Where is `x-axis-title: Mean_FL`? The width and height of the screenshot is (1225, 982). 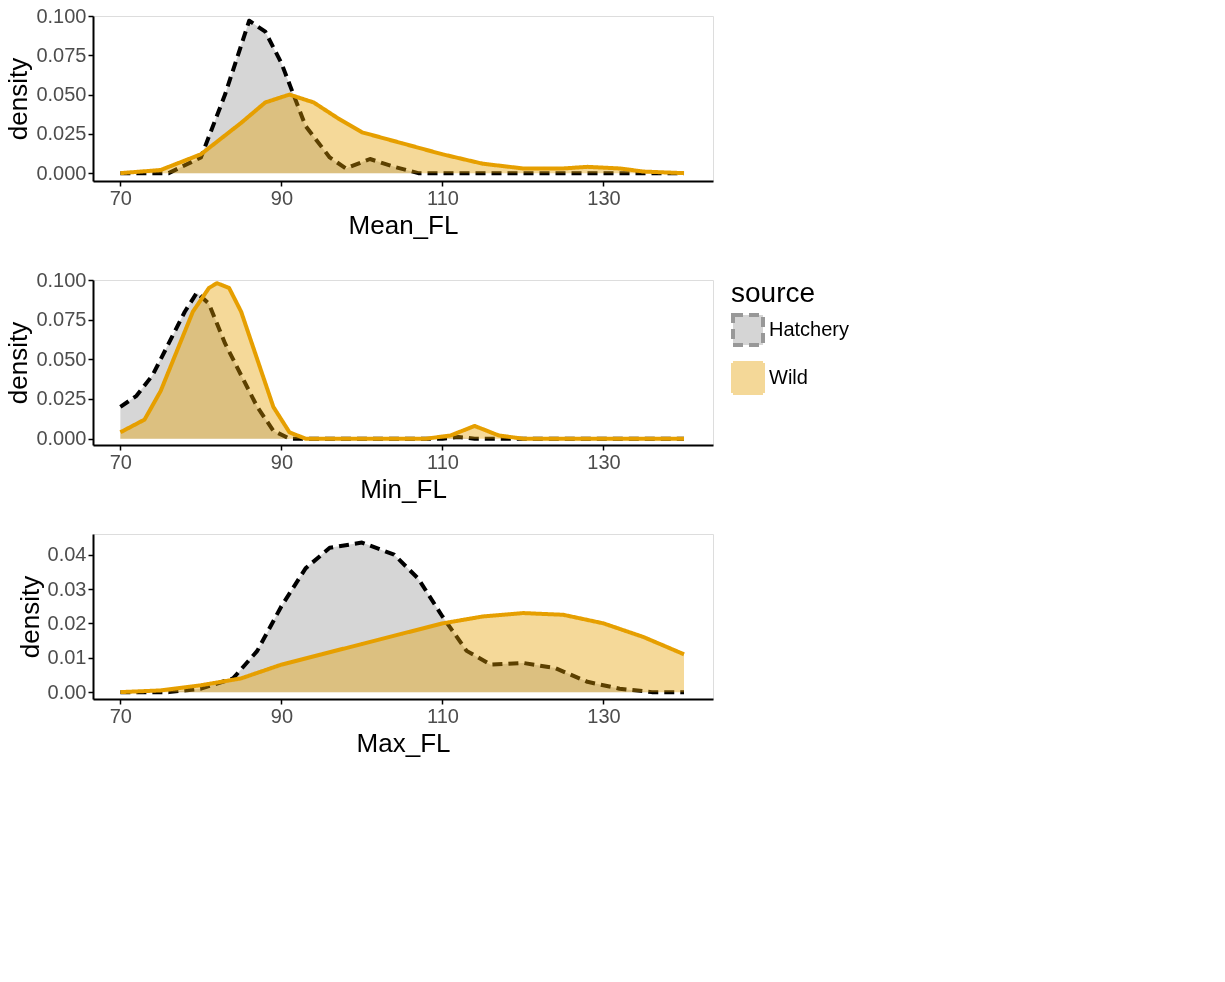
x-axis-title: Mean_FL is located at coordinates (403, 224).